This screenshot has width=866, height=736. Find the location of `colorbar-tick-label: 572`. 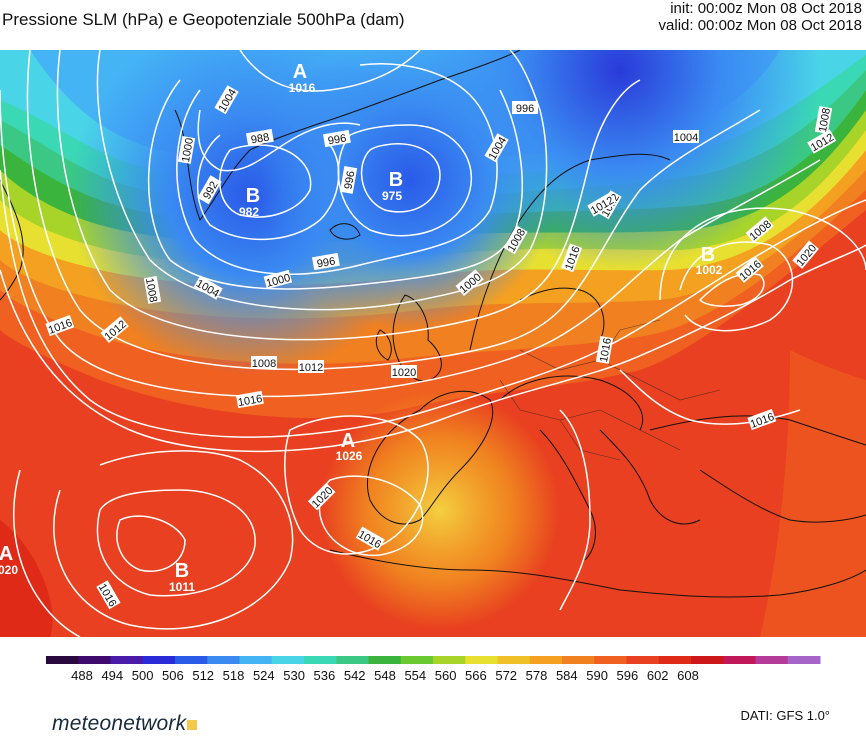

colorbar-tick-label: 572 is located at coordinates (506, 675).